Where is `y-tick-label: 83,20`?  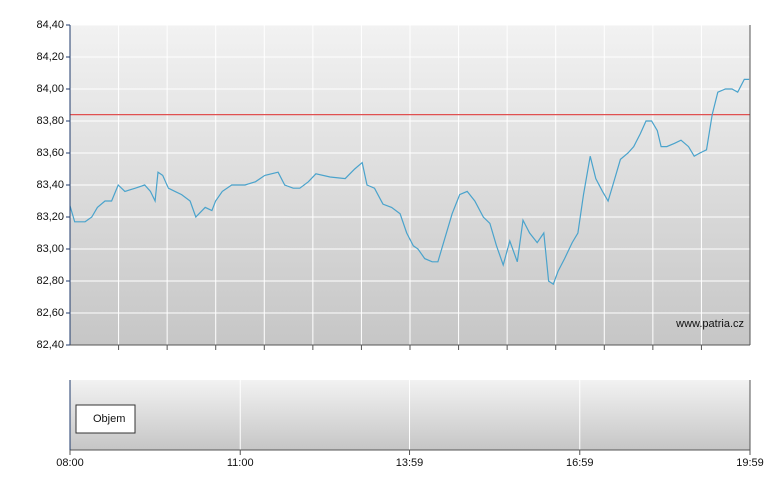 y-tick-label: 83,20 is located at coordinates (50, 217).